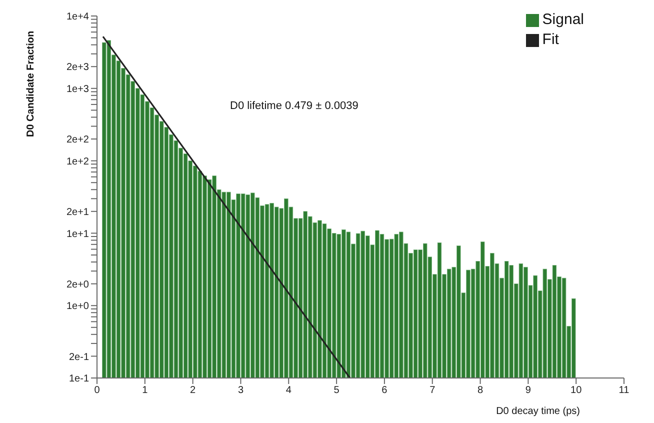 The image size is (654, 423). What do you see at coordinates (78, 234) in the screenshot?
I see `y-tick-label: 1e+1` at bounding box center [78, 234].